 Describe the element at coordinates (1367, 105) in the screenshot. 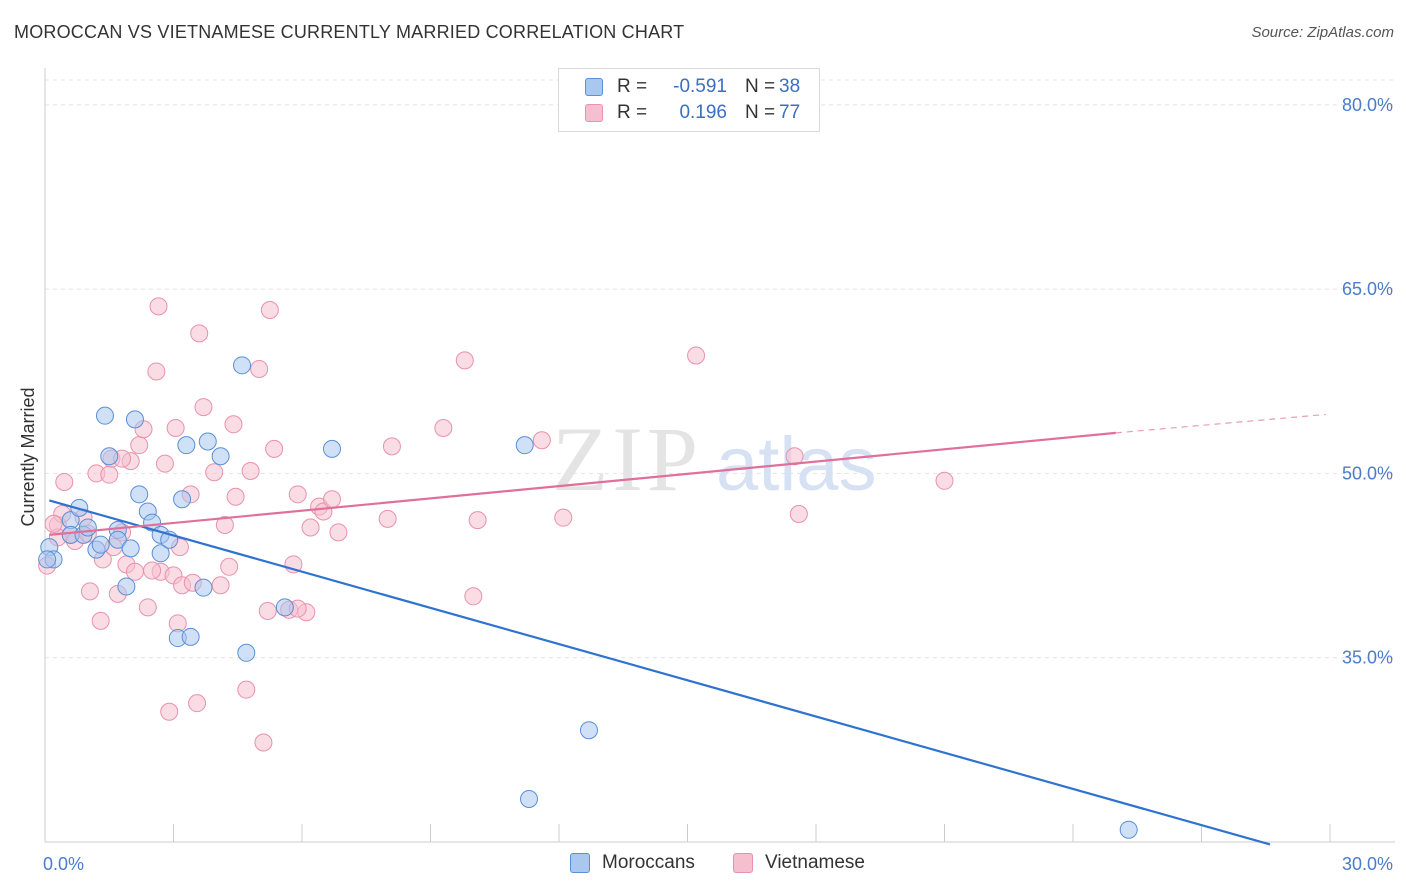

I see `y-tick-label: 80.0%` at that location.